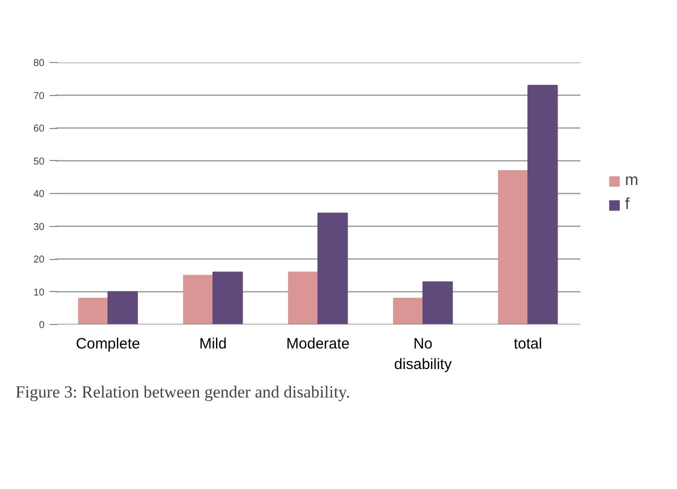 This screenshot has width=677, height=489. I want to click on y-tick-label: 30, so click(39, 227).